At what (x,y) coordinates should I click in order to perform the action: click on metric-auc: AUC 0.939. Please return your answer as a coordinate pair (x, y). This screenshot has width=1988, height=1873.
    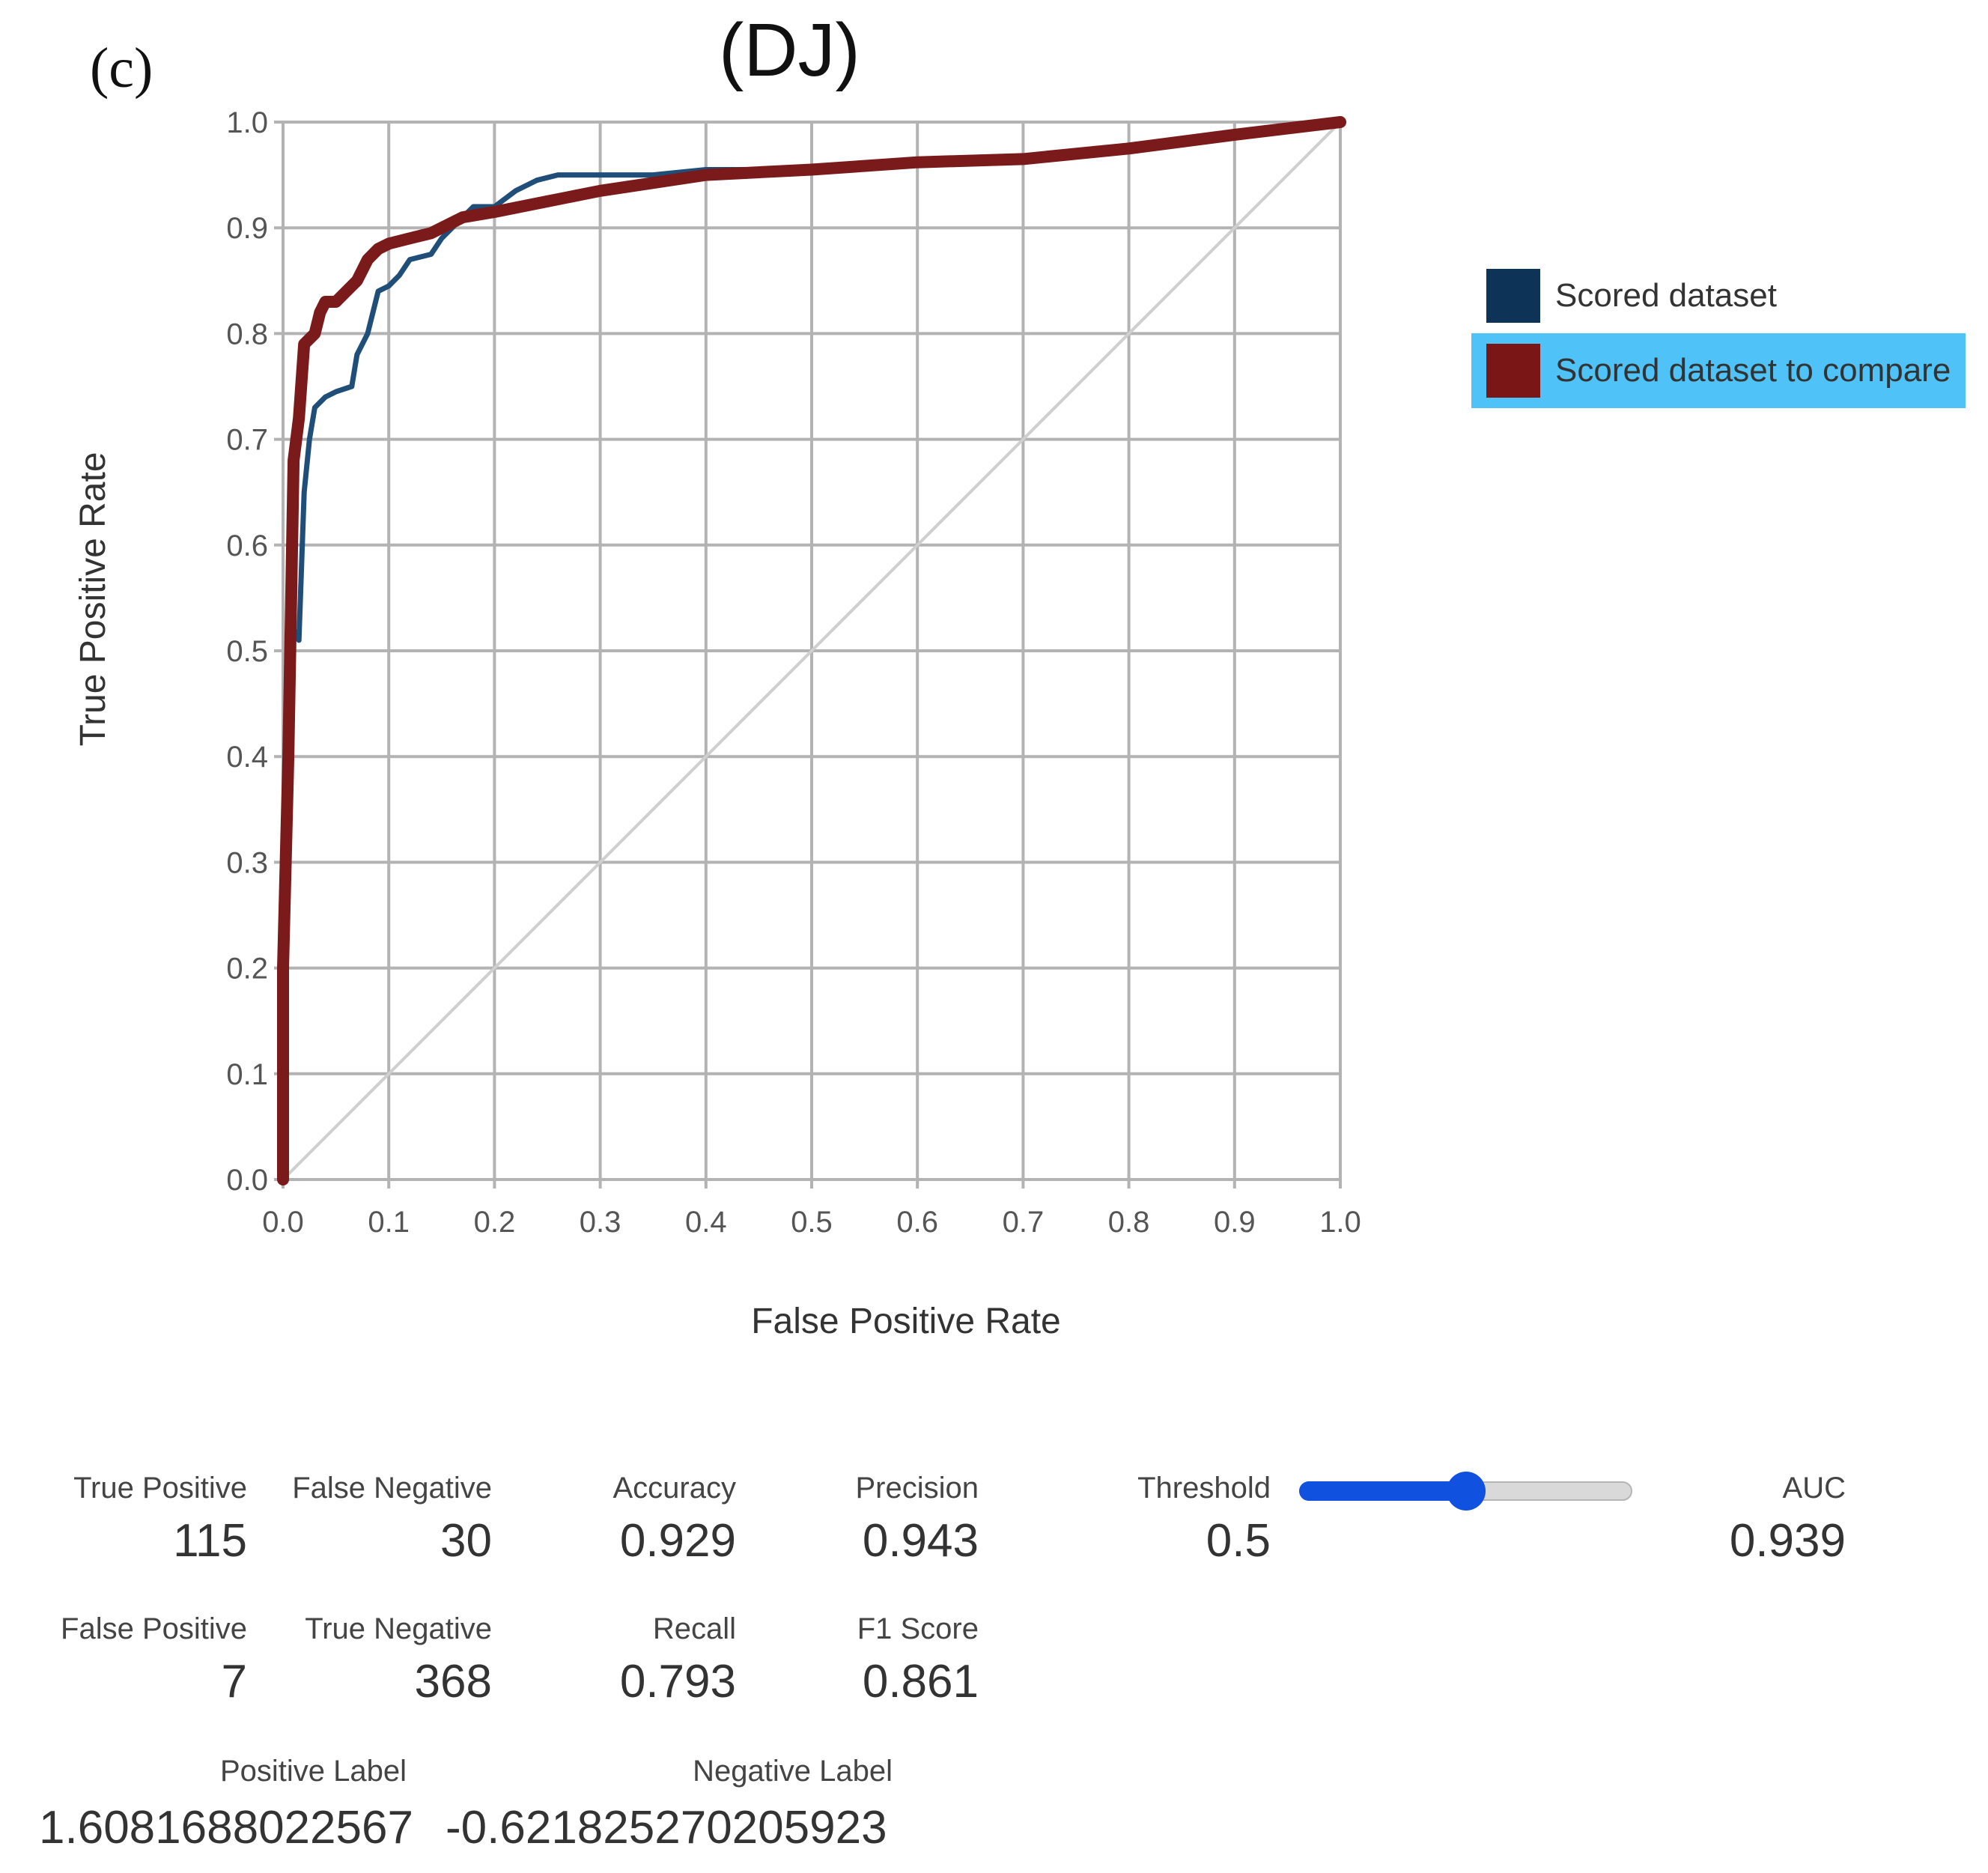
    Looking at the image, I should click on (1788, 1519).